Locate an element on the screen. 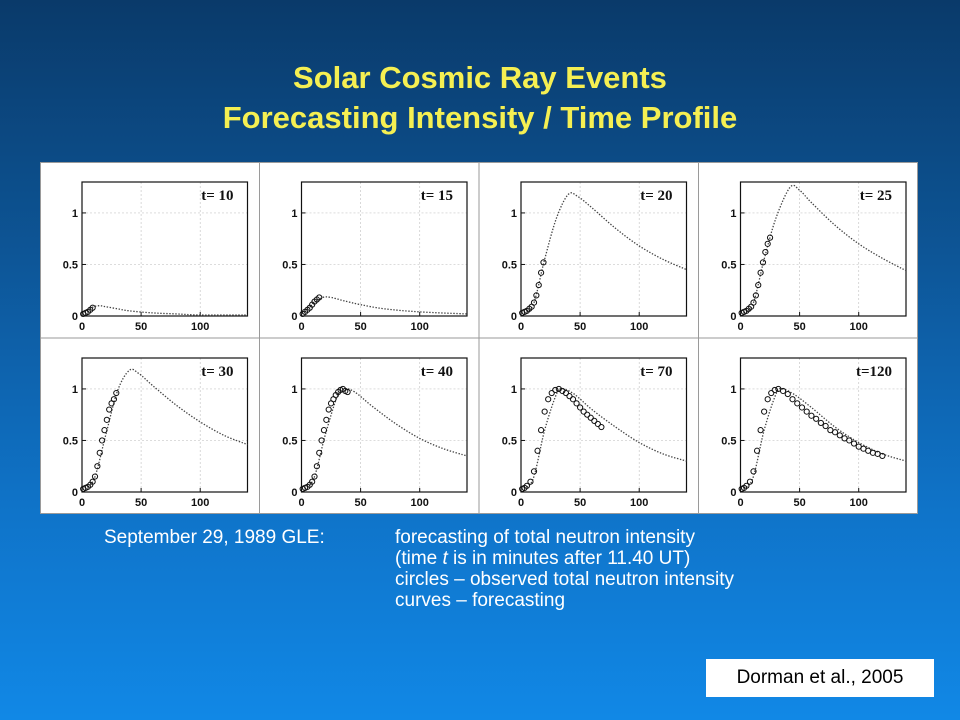 The height and width of the screenshot is (720, 960). panel-5: 0 50 100 0 0.5 1 t= 30 is located at coordinates (156, 433).